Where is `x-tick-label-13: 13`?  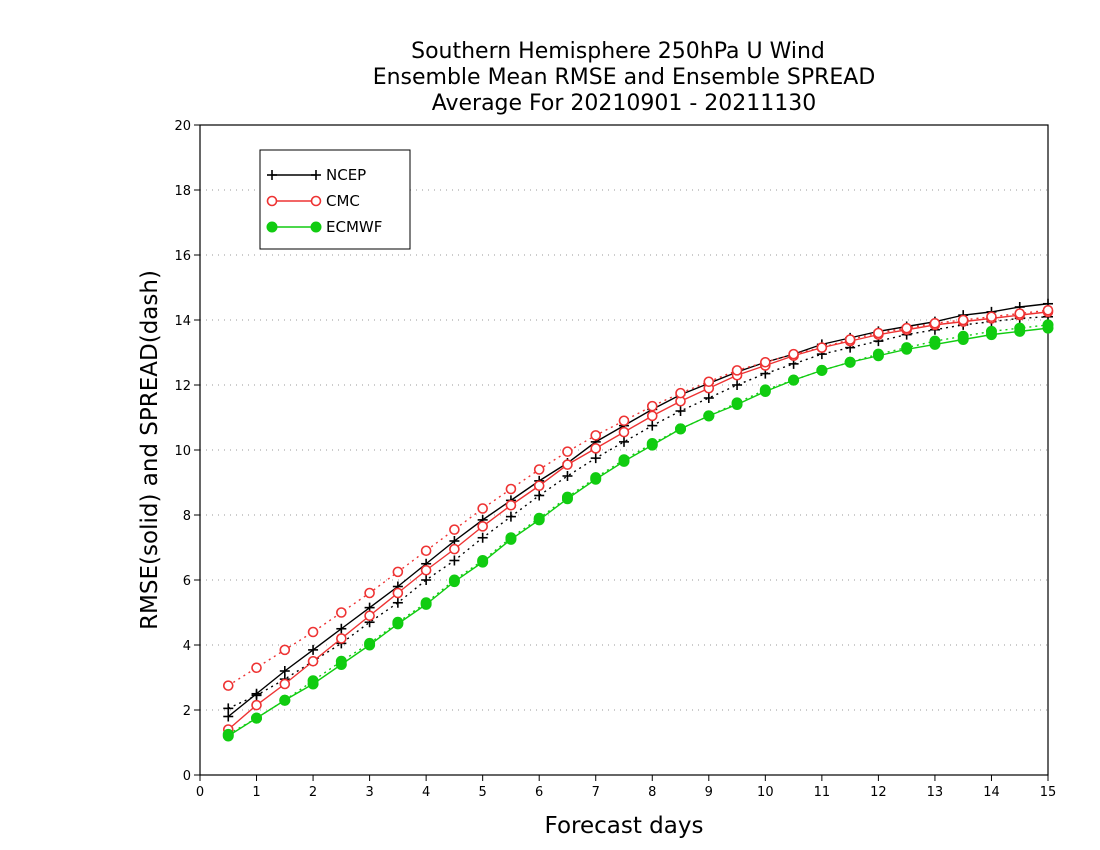
x-tick-label-13: 13 is located at coordinates (935, 792).